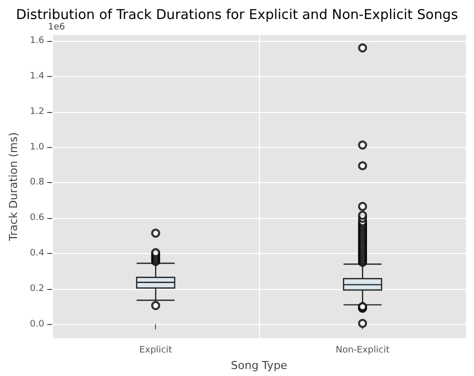  What do you see at coordinates (37, 183) in the screenshot?
I see `y-tick-label: 0.8` at bounding box center [37, 183].